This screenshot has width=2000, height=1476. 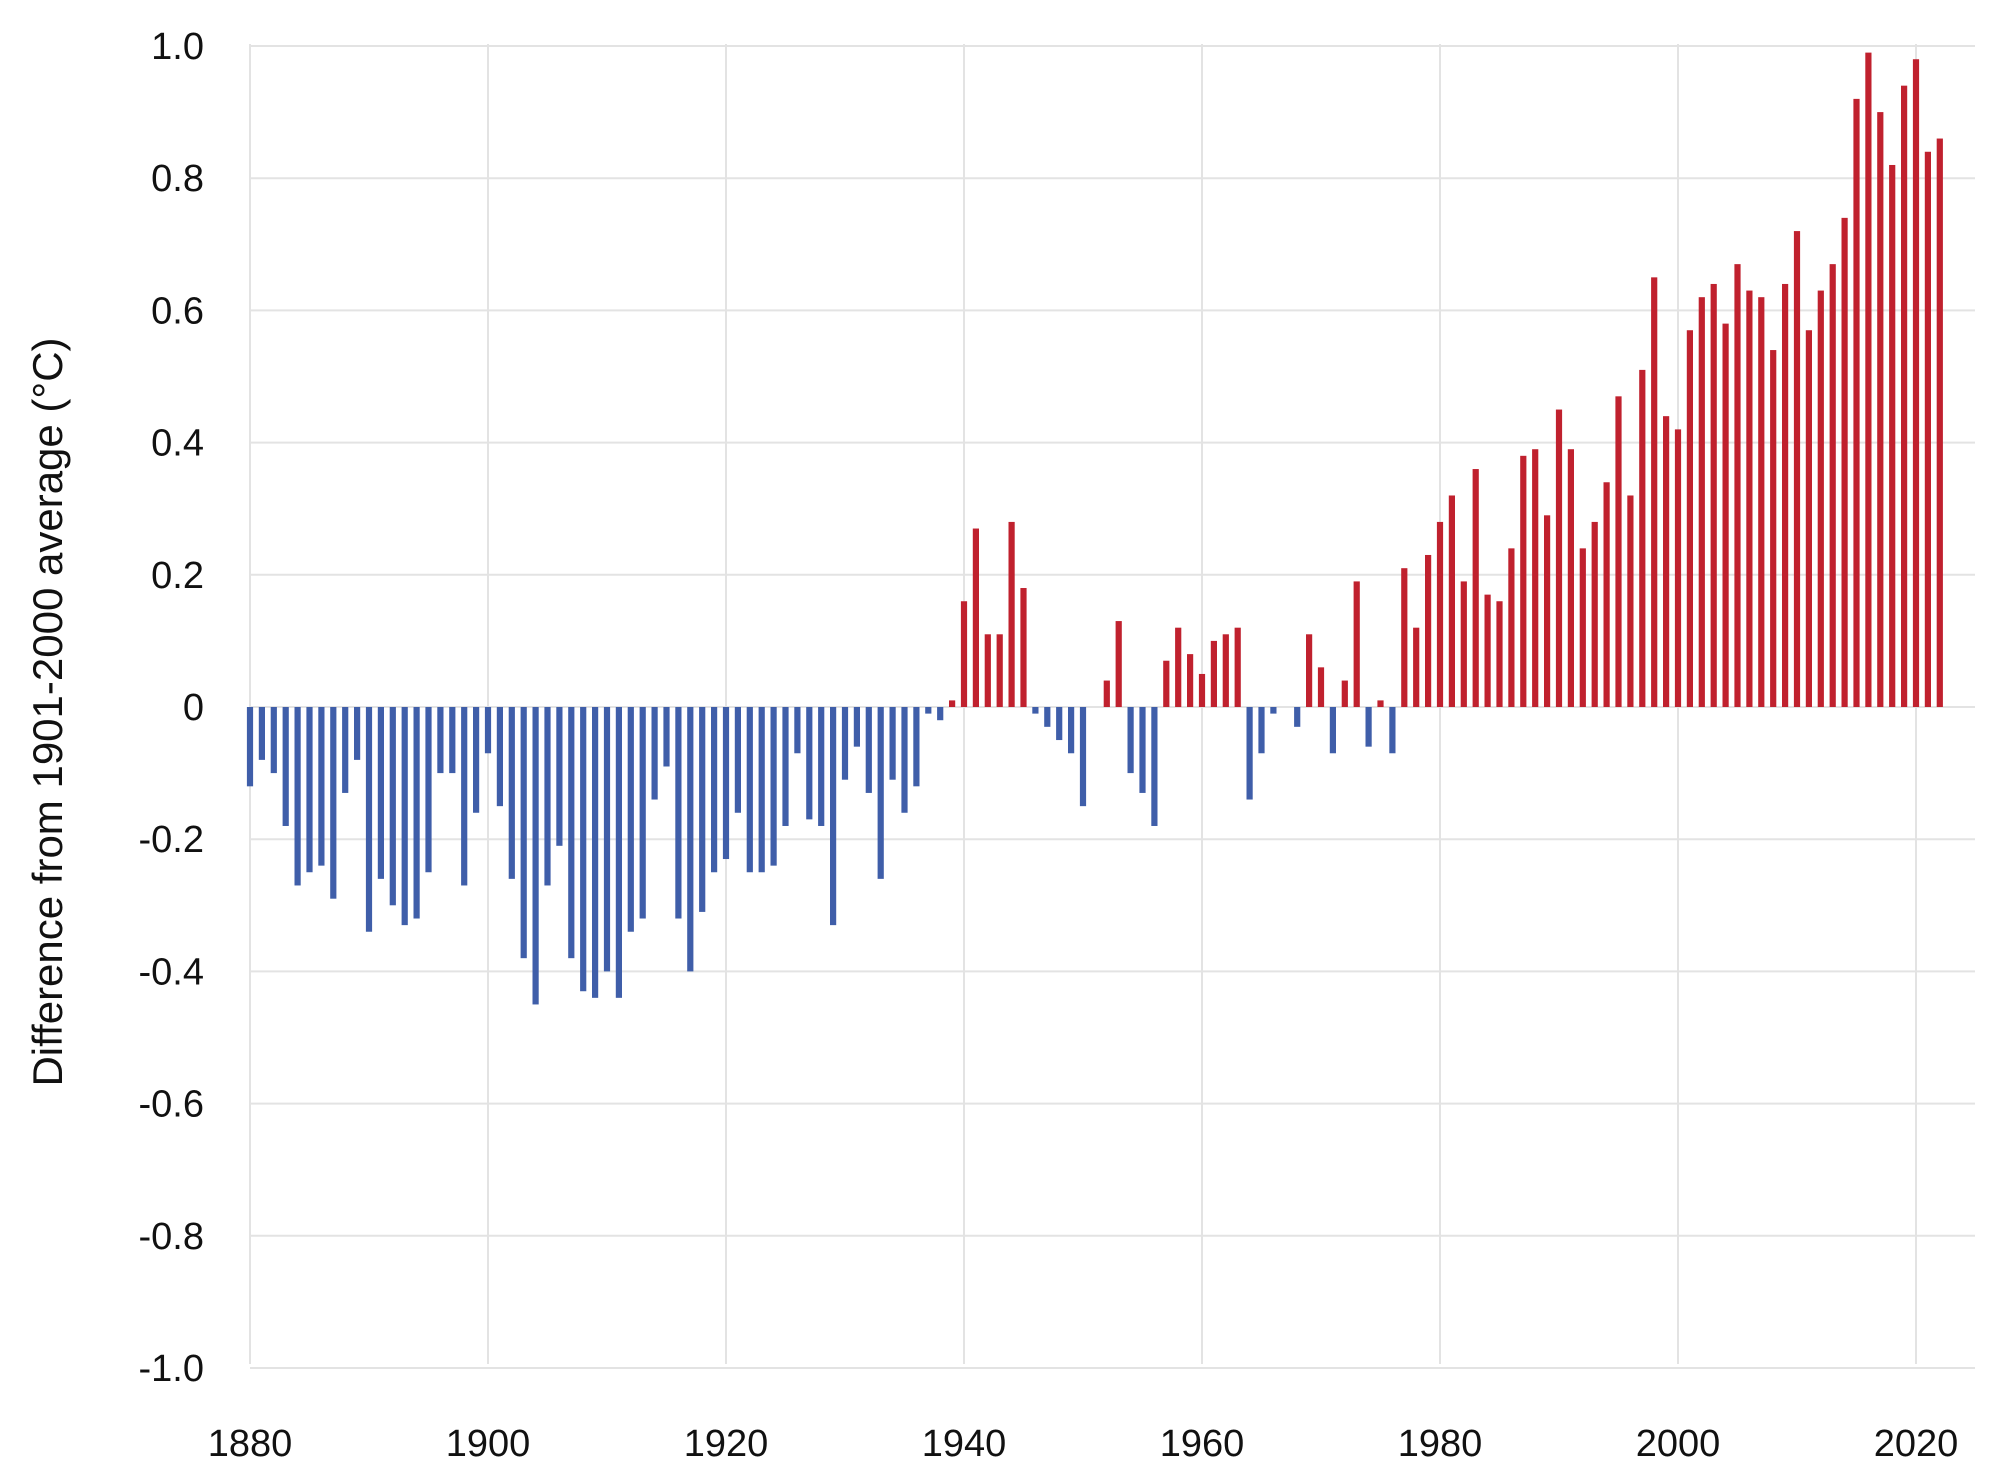 I want to click on x-tick-label: 1880, so click(x=250, y=1444).